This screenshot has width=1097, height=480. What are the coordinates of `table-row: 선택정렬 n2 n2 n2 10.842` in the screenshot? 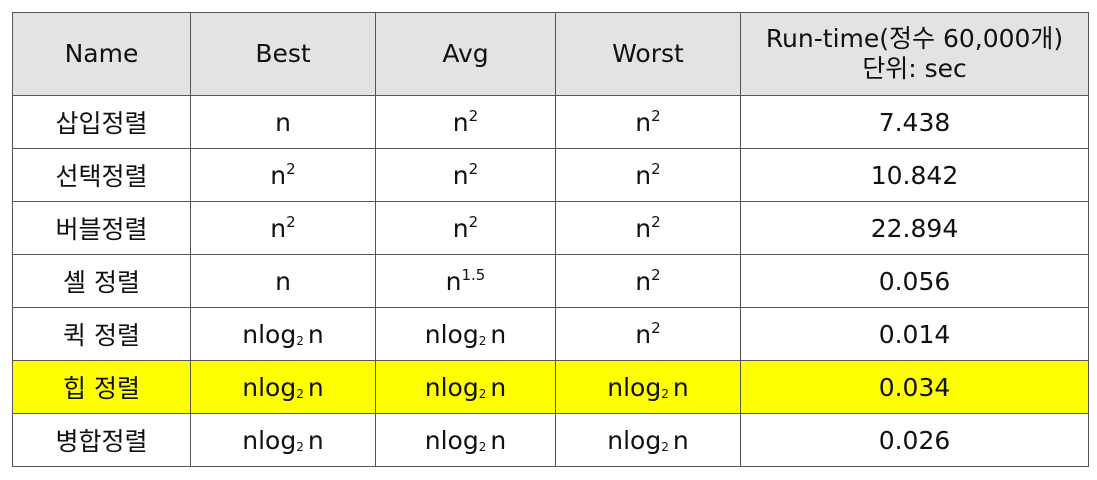 It's located at (550, 175).